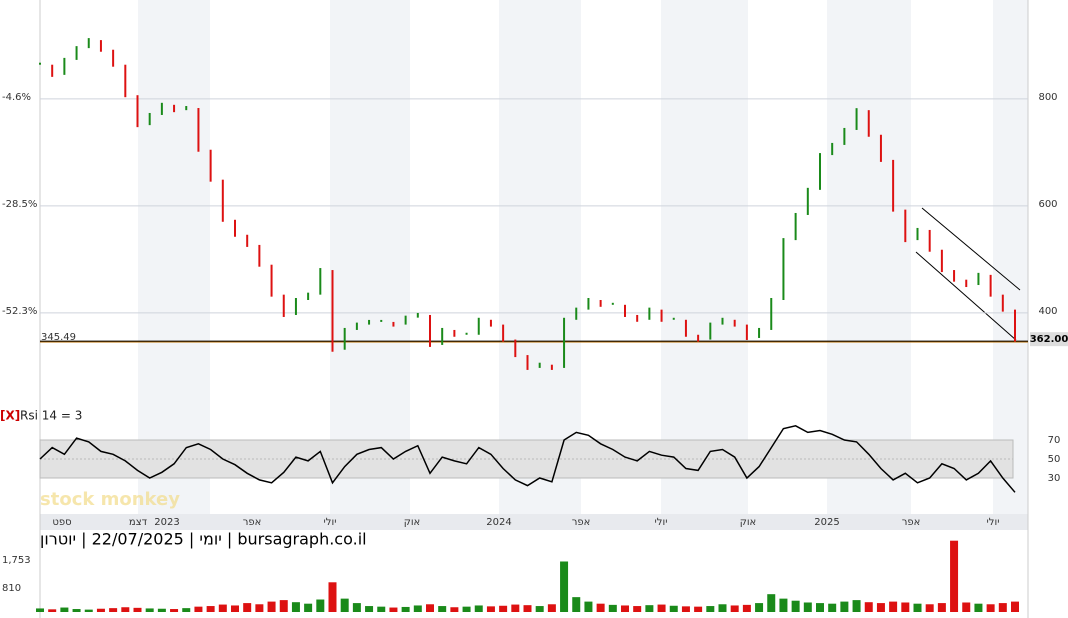 Image resolution: width=1068 pixels, height=618 pixels. What do you see at coordinates (971, 249) in the screenshot?
I see `trend-upper` at bounding box center [971, 249].